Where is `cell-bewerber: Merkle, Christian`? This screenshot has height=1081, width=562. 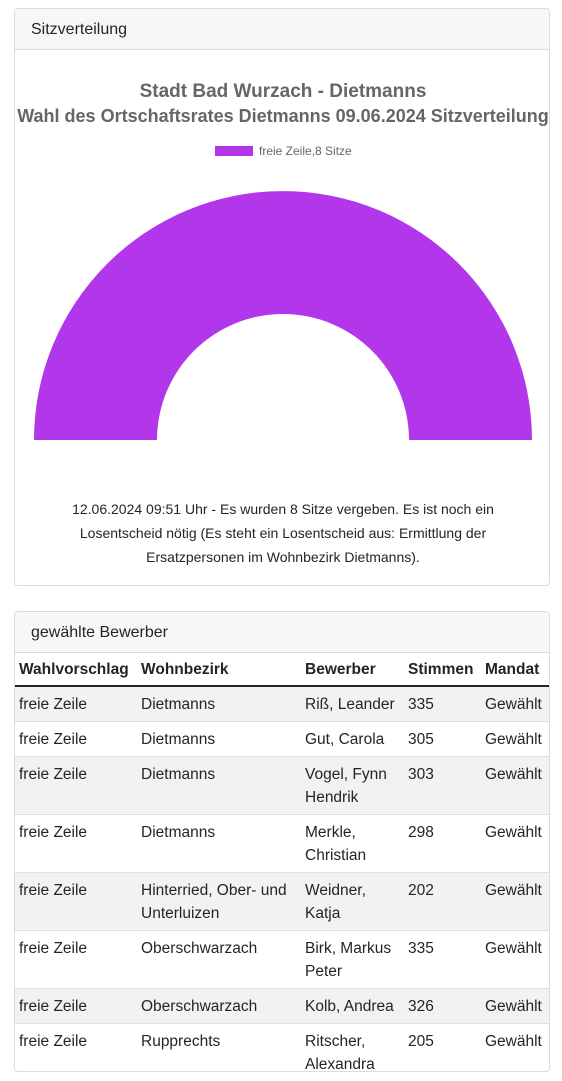 cell-bewerber: Merkle, Christian is located at coordinates (352, 843).